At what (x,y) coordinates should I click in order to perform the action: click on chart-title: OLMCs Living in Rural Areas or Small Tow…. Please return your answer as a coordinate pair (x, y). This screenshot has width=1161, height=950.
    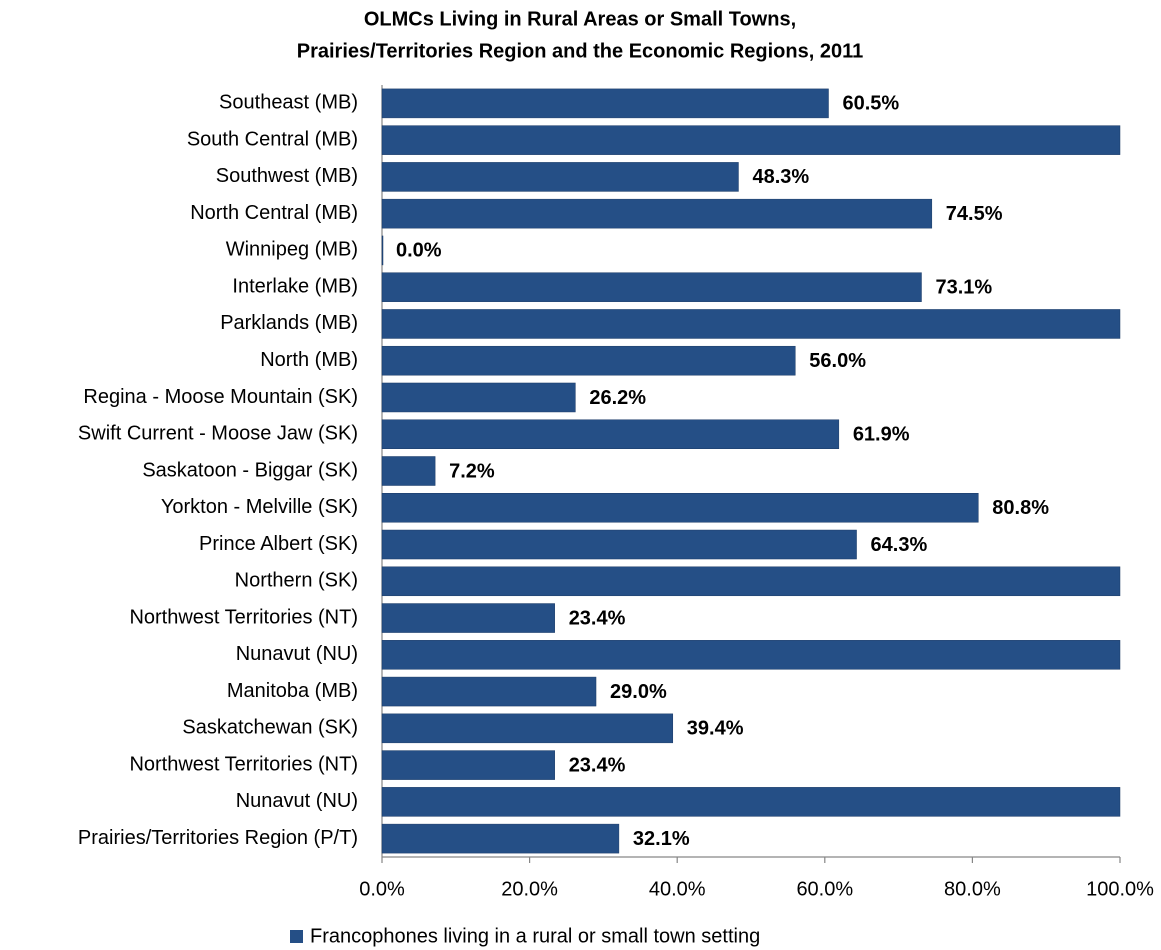
    Looking at the image, I should click on (580, 19).